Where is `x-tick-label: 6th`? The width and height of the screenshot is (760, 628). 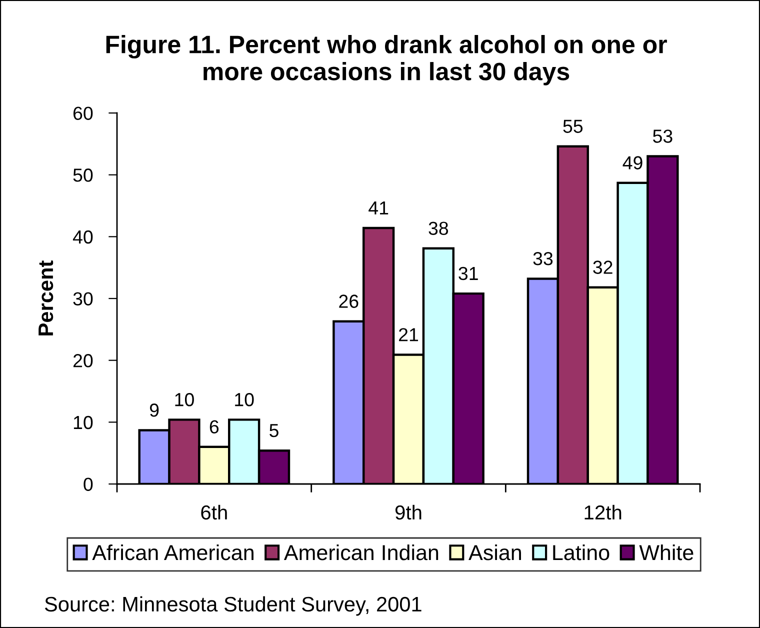 x-tick-label: 6th is located at coordinates (214, 512).